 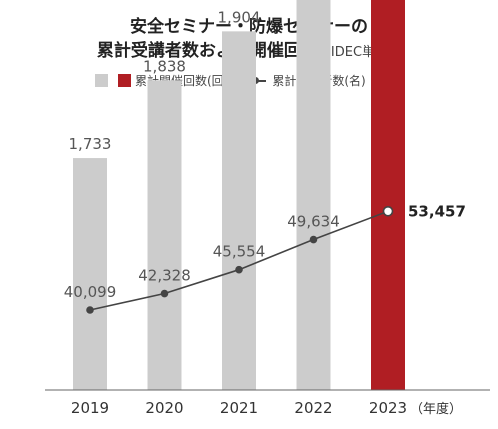 I want to click on x-tick-2021: 2021, so click(x=239, y=408).